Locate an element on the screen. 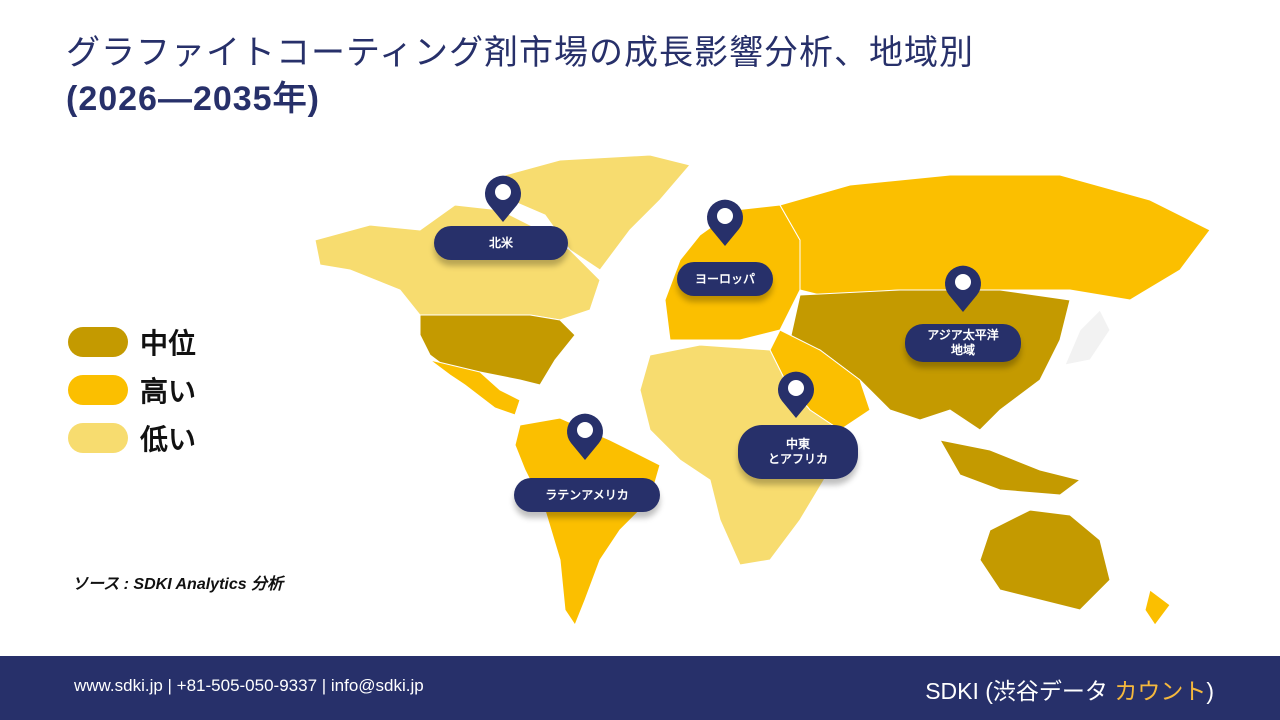 This screenshot has height=720, width=1280. region-label-latin-america: ラテンアメリカ is located at coordinates (587, 495).